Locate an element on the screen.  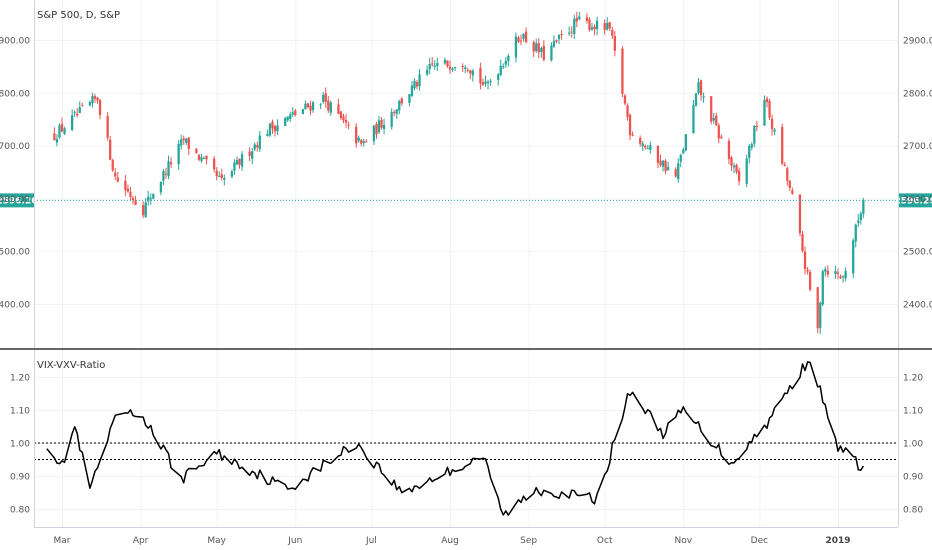
ratio-pane-title: VIX-VXV-Ratio is located at coordinates (71, 365).